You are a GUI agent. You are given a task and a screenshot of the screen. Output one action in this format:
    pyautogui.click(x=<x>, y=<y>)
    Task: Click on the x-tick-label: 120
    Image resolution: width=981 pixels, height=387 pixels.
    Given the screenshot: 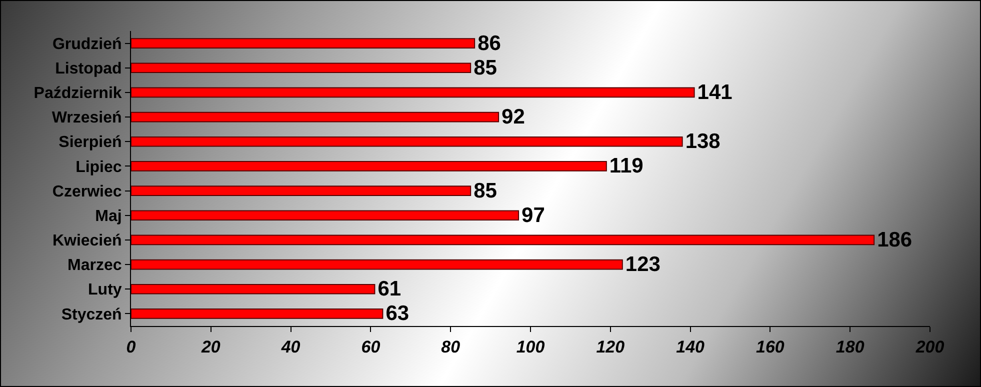 What is the action you would take?
    pyautogui.click(x=611, y=346)
    